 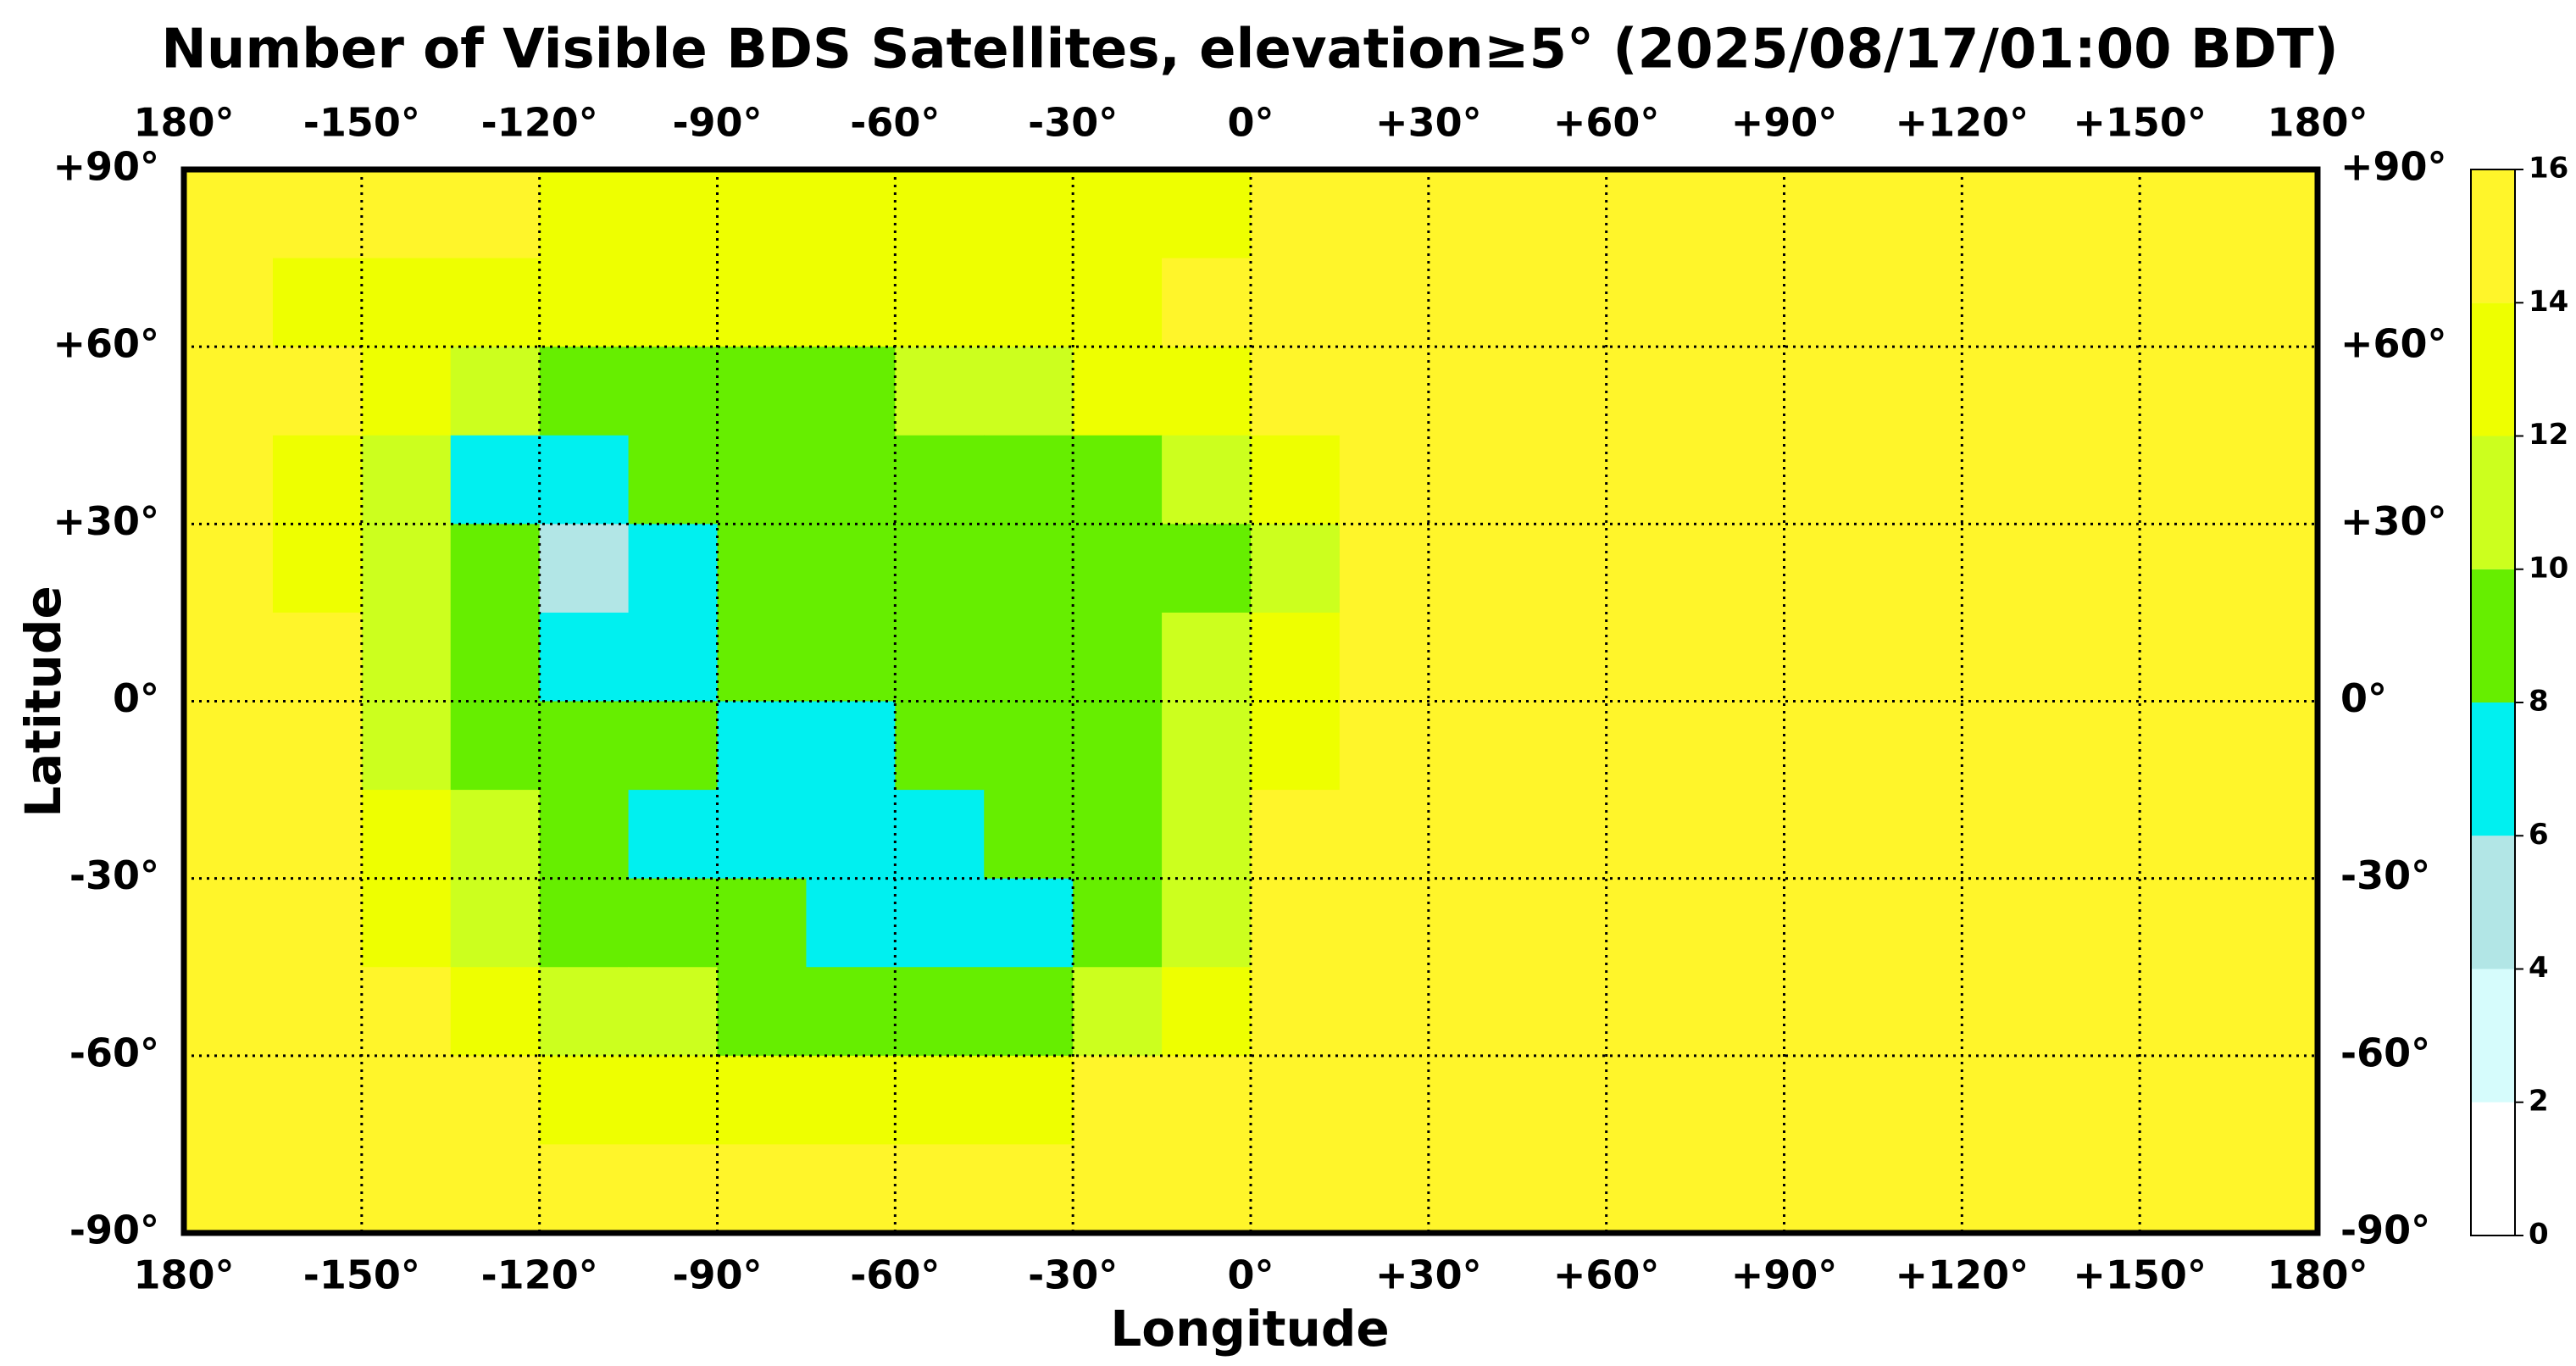 I want to click on x-tick-label: +150°, so click(x=2140, y=1275).